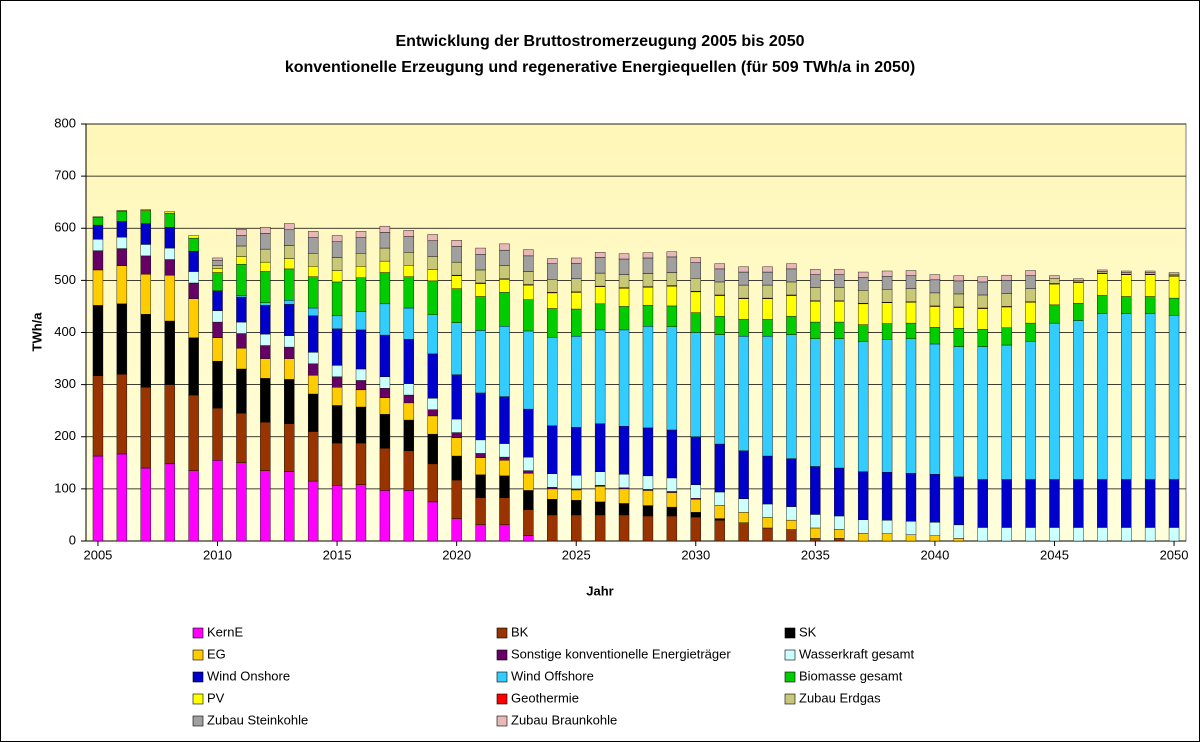  I want to click on x-axis-label: Jahr, so click(599, 590).